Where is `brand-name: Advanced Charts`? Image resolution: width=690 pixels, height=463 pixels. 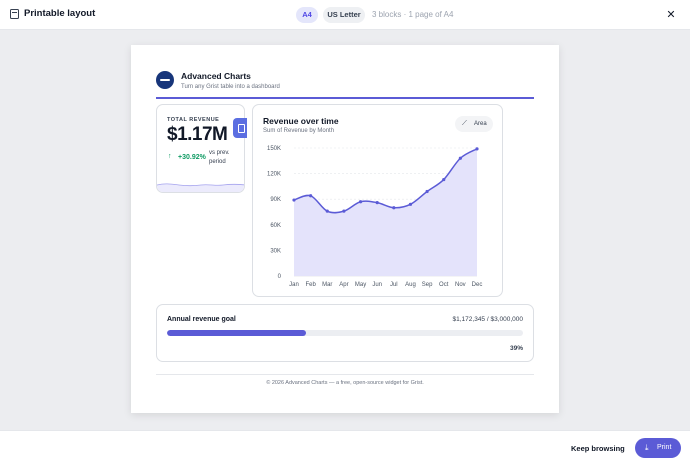
brand-name: Advanced Charts is located at coordinates (216, 76).